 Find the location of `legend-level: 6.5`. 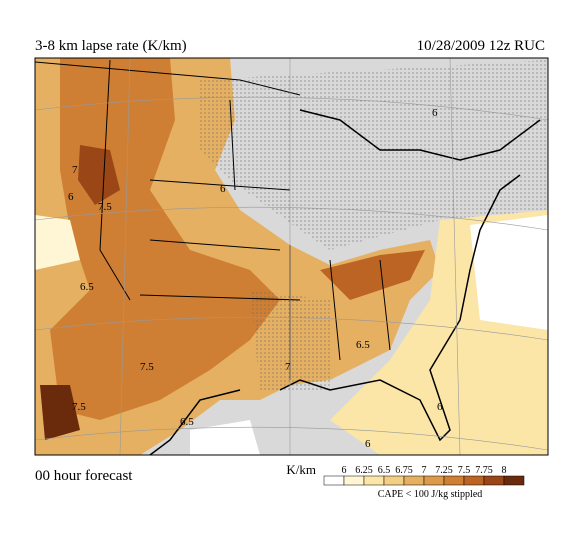

legend-level: 6.5 is located at coordinates (384, 470).